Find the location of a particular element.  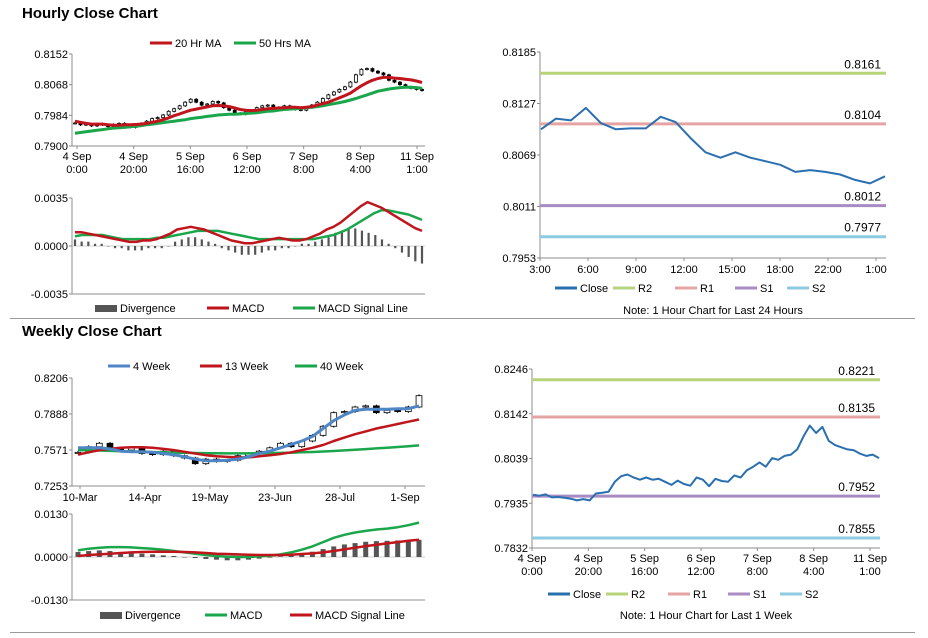

hourly-24h-x-tick-label: 1:00 is located at coordinates (875, 270).